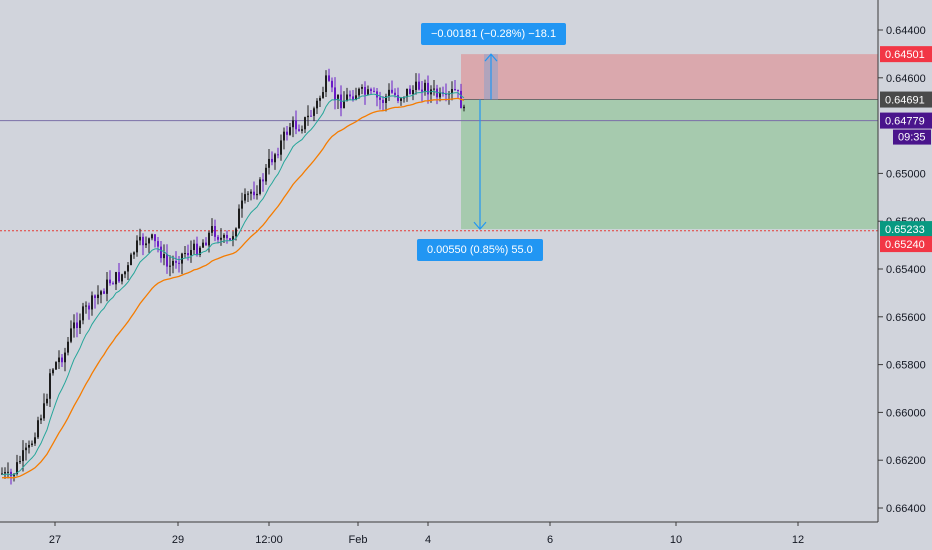 The image size is (932, 550). I want to click on countdown-text: 09:35, so click(912, 138).